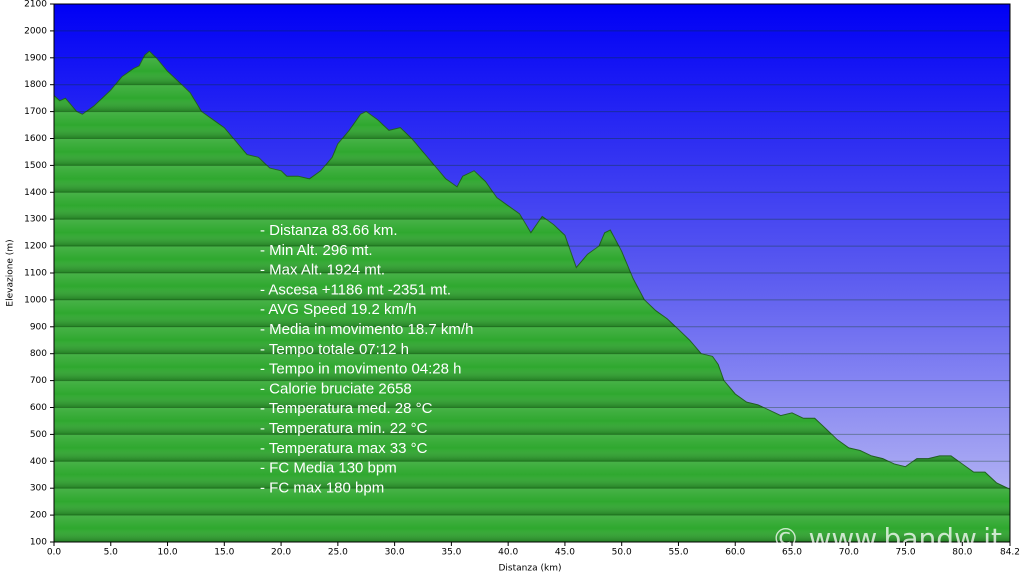 This screenshot has width=1024, height=582. What do you see at coordinates (344, 428) in the screenshot?
I see `stat-annotation: - Temperatura min. 22 °C` at bounding box center [344, 428].